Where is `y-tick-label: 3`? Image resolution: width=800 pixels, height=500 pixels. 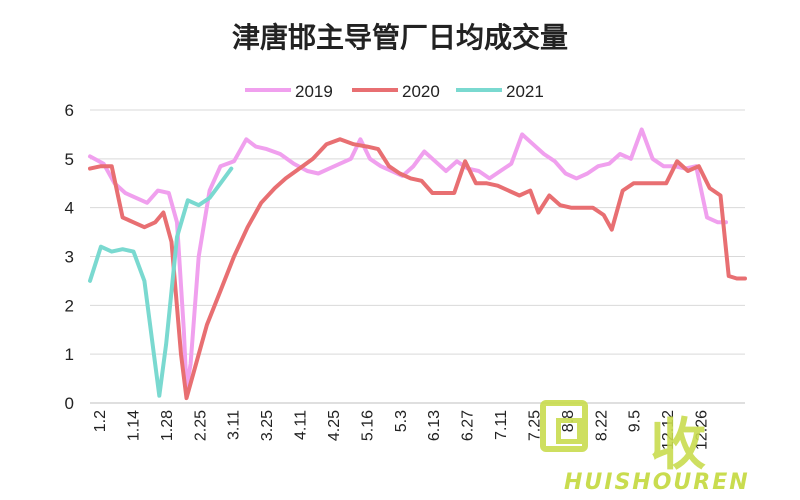
y-tick-label: 3 is located at coordinates (69, 257).